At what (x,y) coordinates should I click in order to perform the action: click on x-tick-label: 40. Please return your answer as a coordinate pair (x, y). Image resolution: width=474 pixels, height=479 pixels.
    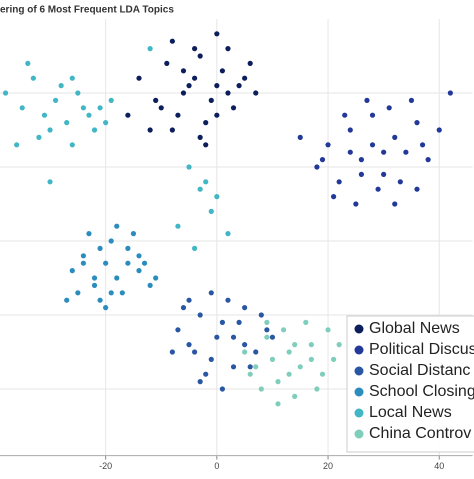
    Looking at the image, I should click on (439, 466).